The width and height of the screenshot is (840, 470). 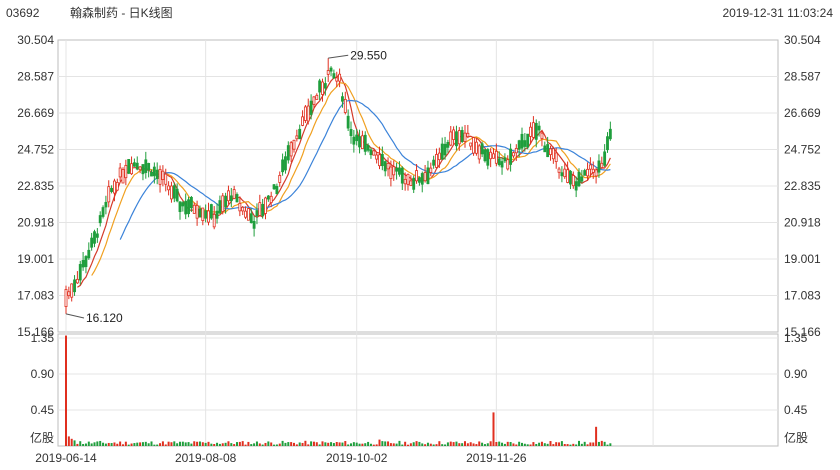 What do you see at coordinates (35, 296) in the screenshot?
I see `price-tick-left: 17.083` at bounding box center [35, 296].